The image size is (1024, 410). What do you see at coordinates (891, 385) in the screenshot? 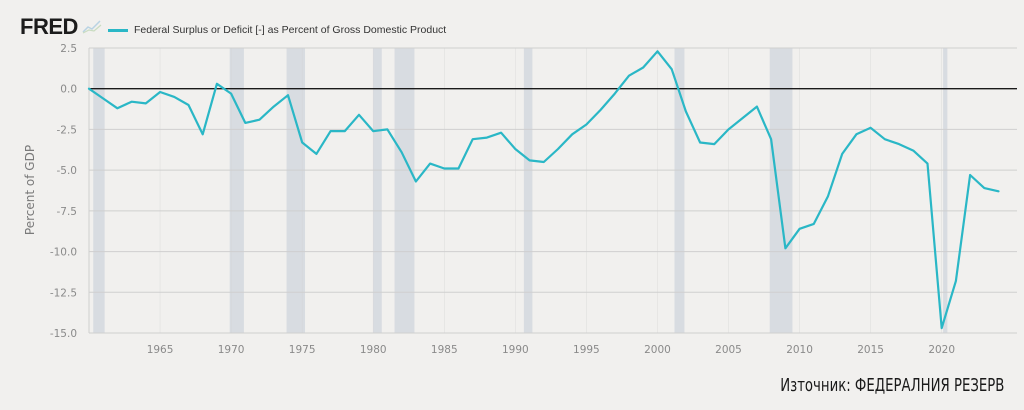
I see `source-caption: Източник: ФЕДЕРАЛНИЯ РЕЗЕРВ` at bounding box center [891, 385].